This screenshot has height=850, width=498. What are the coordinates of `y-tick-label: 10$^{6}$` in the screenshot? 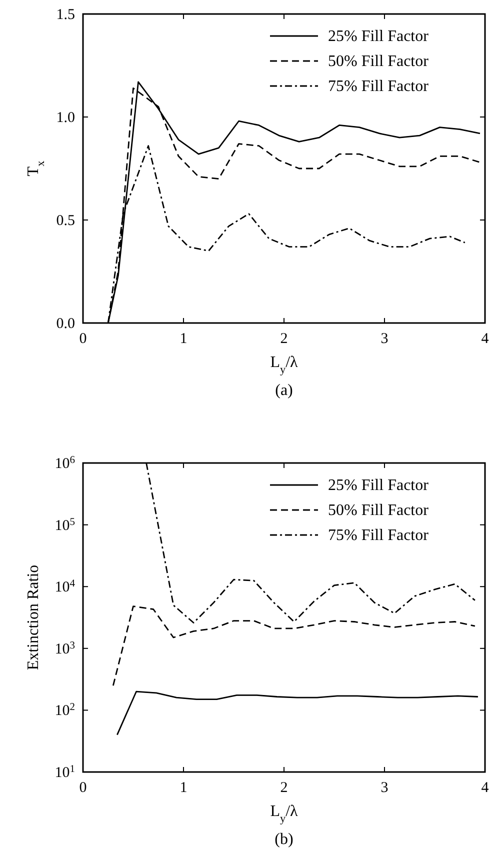 It's located at (64, 463).